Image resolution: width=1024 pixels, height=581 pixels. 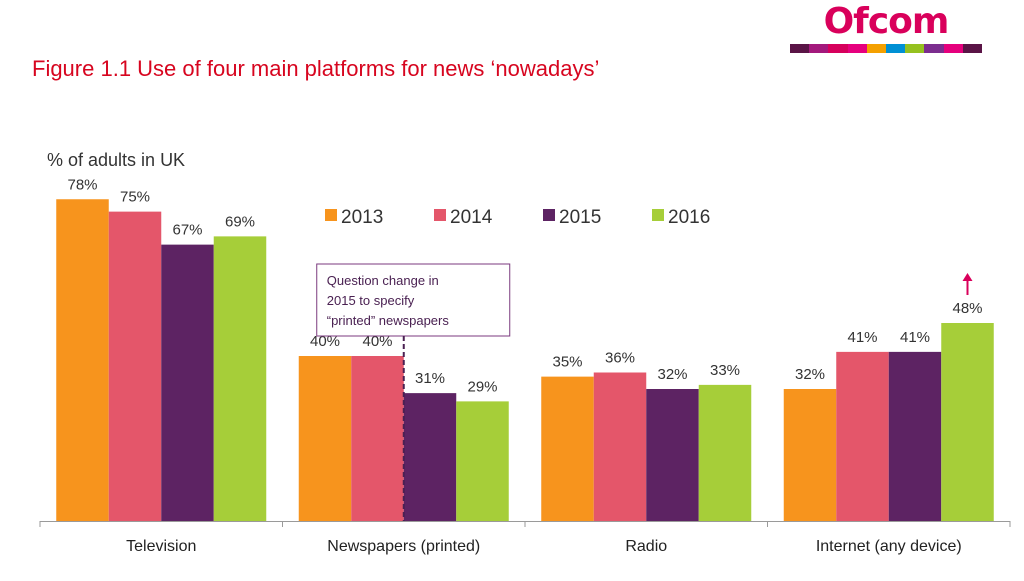 I want to click on data-label: 35%, so click(x=567, y=362).